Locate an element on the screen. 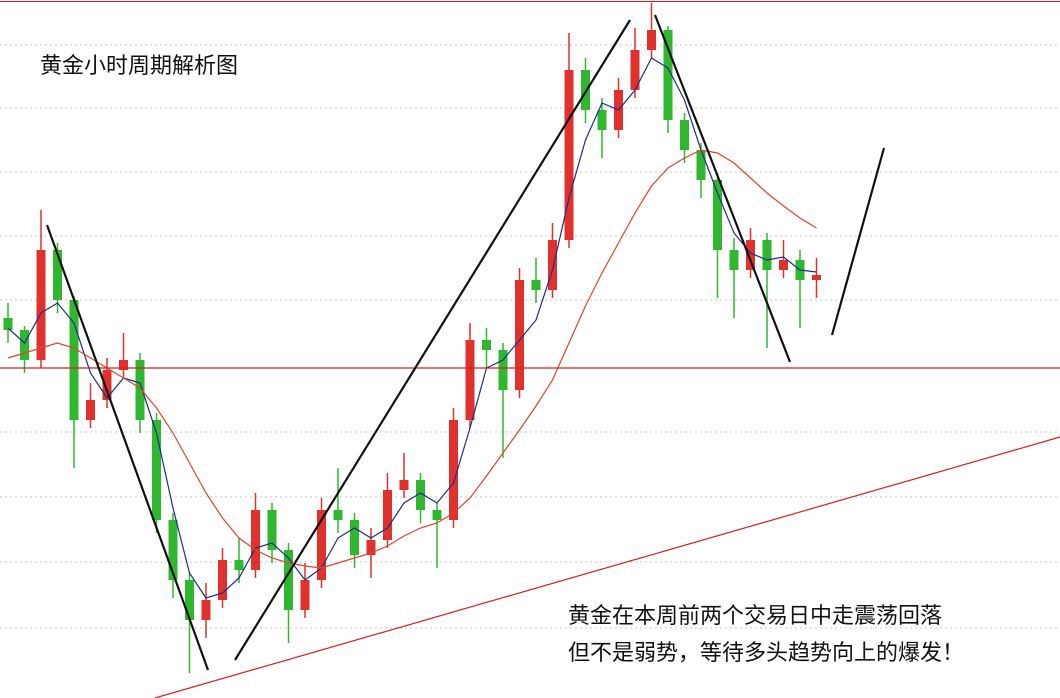 Image resolution: width=1060 pixels, height=698 pixels. annotation-text: 黄金在本周前两个交易日中走震荡回落 is located at coordinates (755, 616).